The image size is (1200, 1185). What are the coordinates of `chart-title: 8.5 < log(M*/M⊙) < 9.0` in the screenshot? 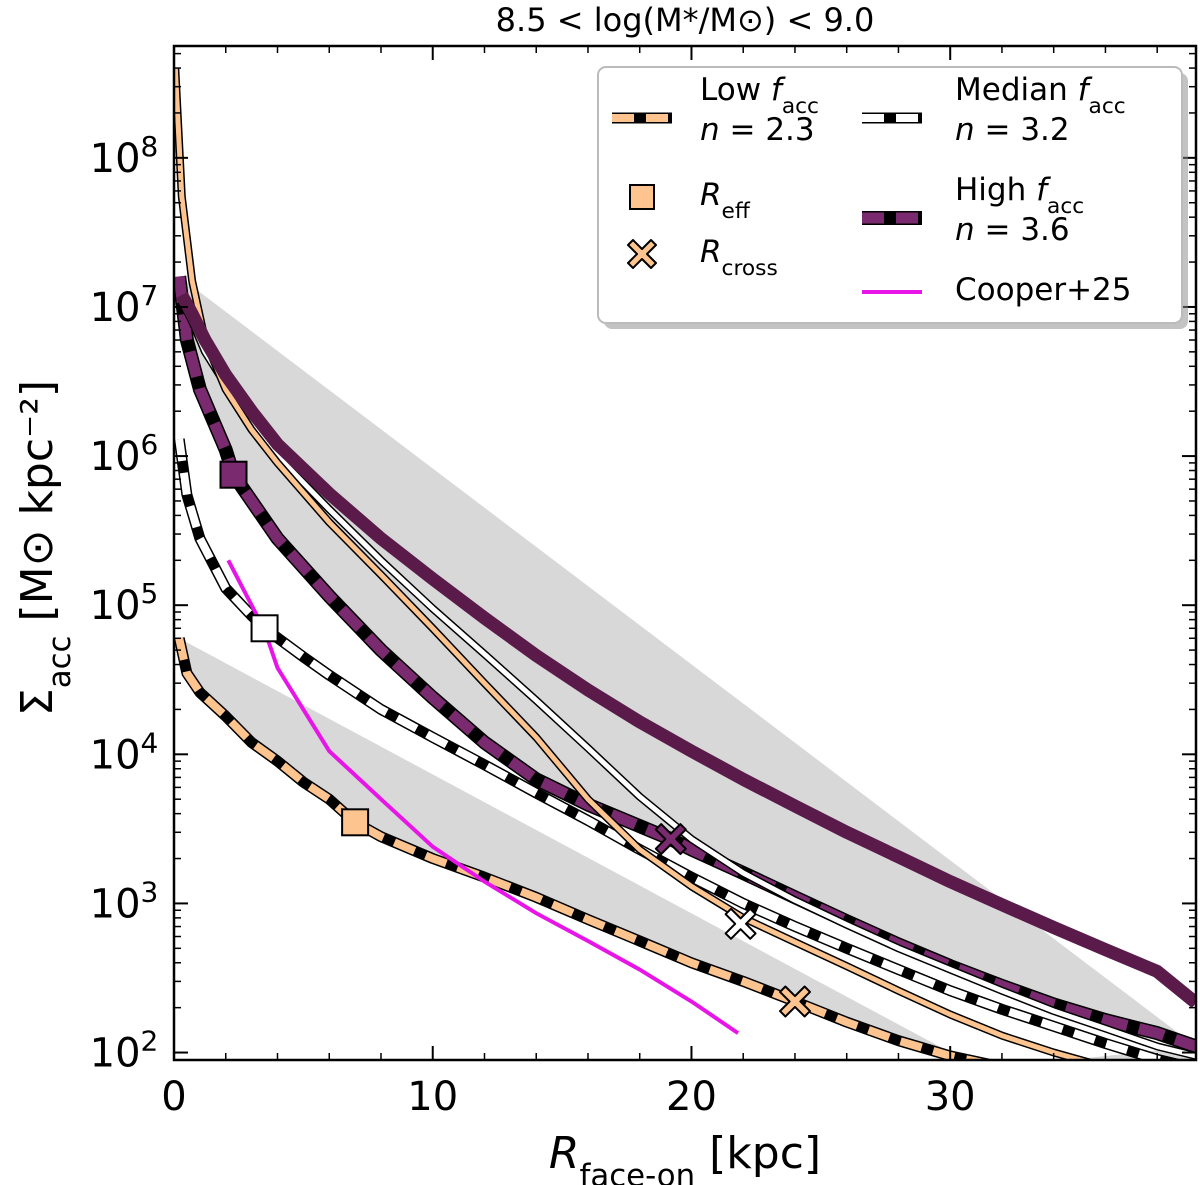 It's located at (685, 20).